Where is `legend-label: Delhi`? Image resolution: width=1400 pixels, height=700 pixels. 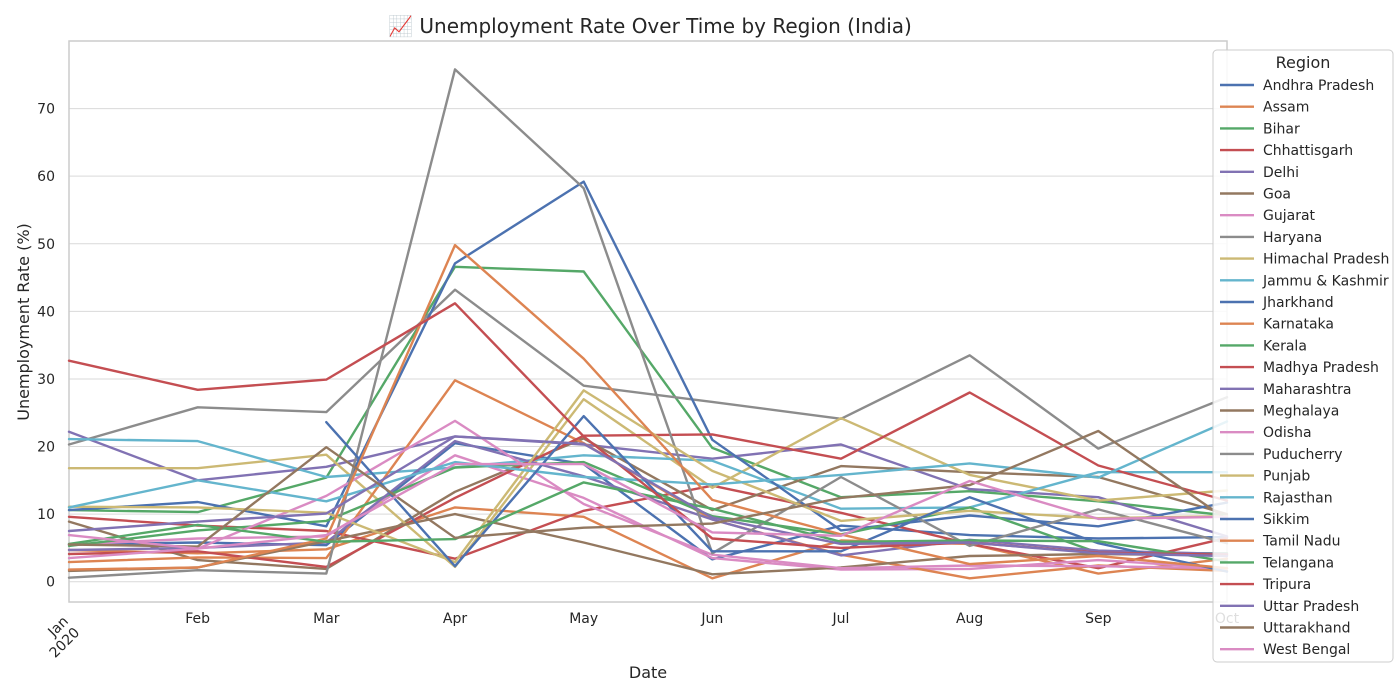 legend-label: Delhi is located at coordinates (1281, 173).